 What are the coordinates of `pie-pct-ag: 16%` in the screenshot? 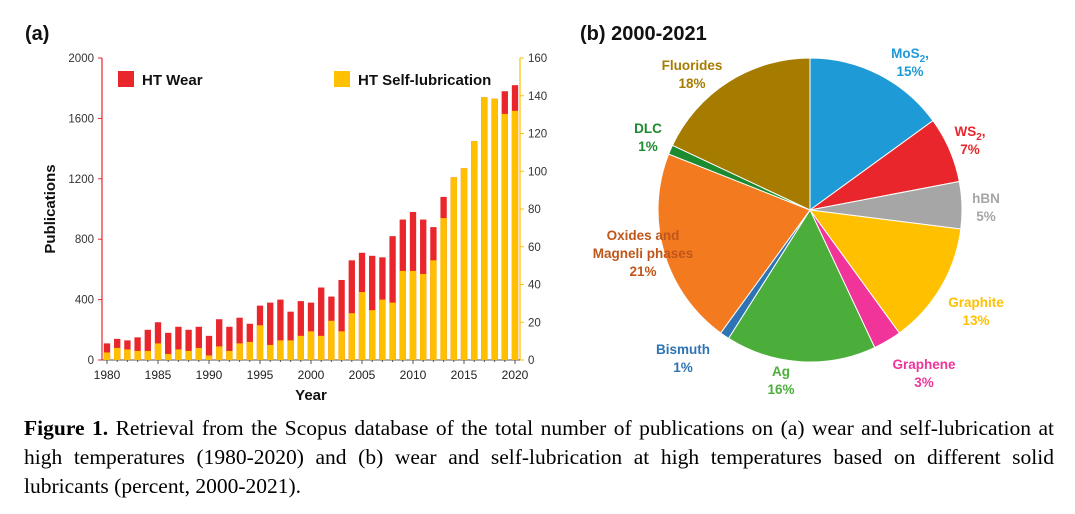 It's located at (780, 389).